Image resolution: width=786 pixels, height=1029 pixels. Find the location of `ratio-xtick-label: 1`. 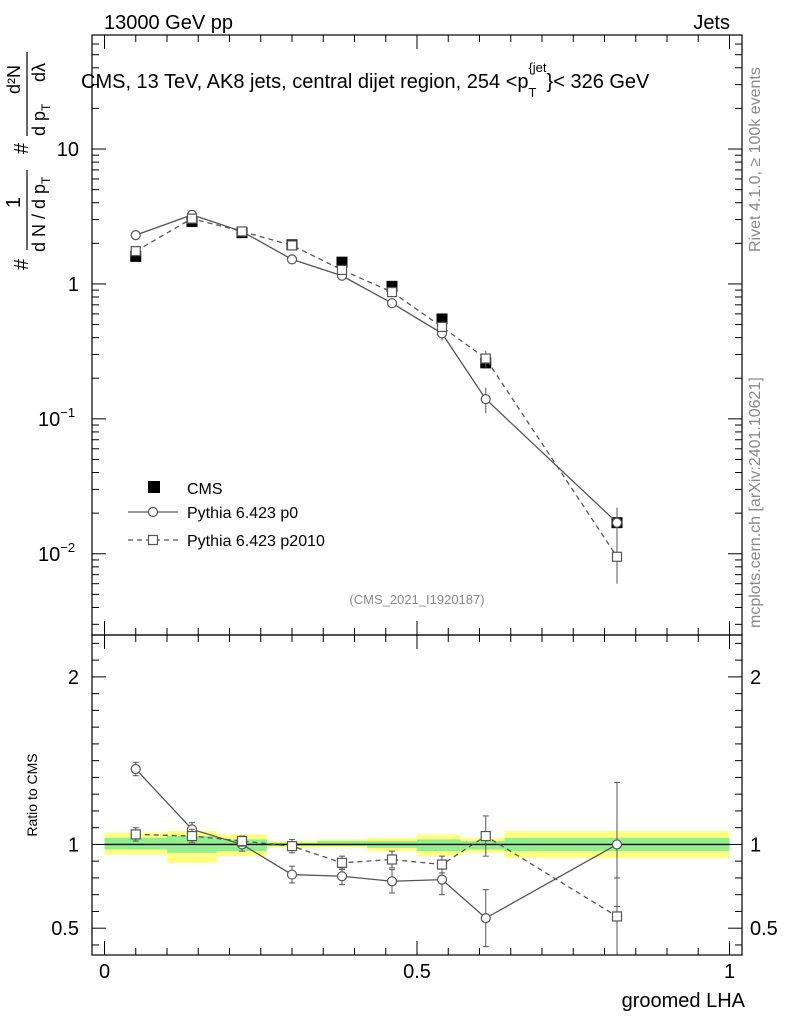

ratio-xtick-label: 1 is located at coordinates (729, 972).